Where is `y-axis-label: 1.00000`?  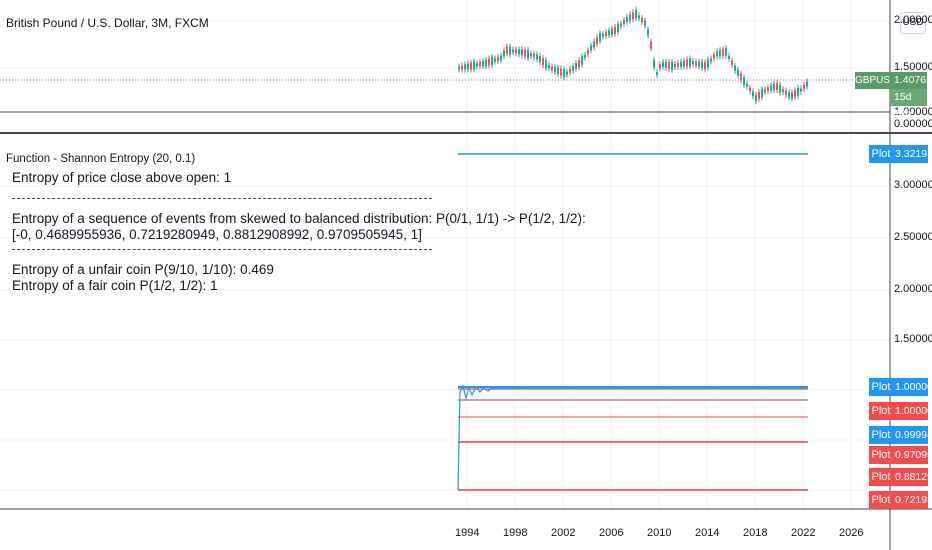 y-axis-label: 1.00000 is located at coordinates (913, 112).